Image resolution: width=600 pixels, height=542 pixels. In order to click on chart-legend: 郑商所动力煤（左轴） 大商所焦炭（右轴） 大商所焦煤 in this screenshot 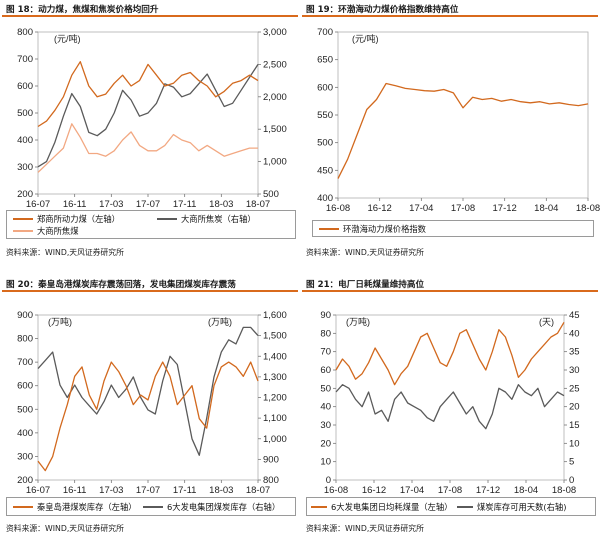, I will do `click(151, 224)`.